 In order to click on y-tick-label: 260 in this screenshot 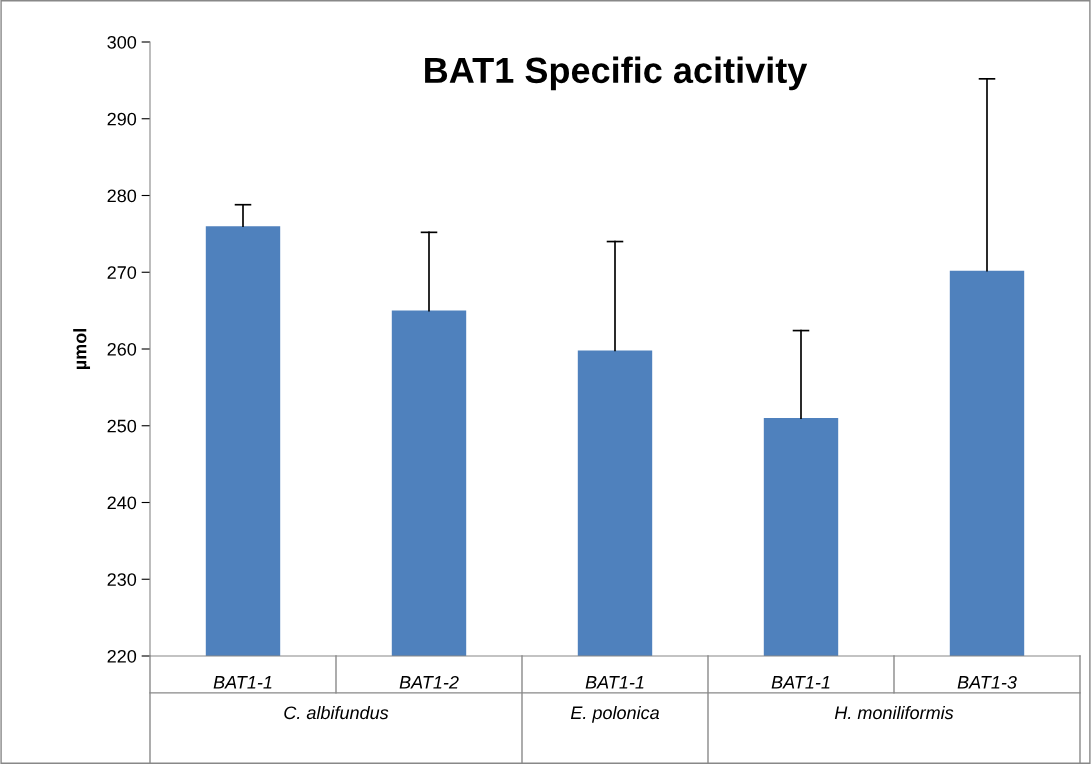, I will do `click(122, 349)`.